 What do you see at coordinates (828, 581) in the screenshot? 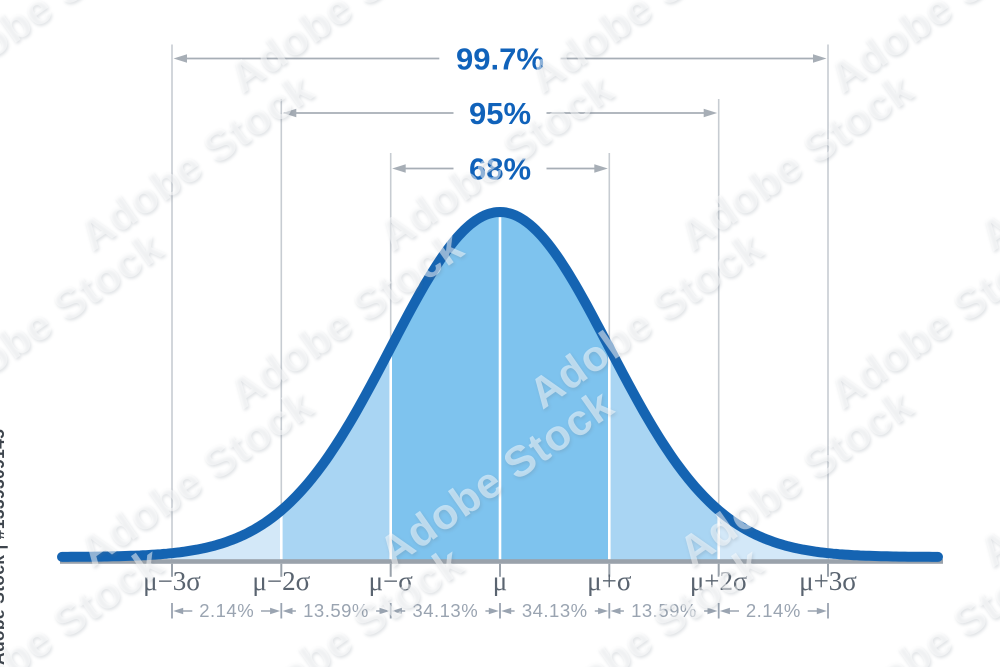
I see `x-tick-label: μ+3σ` at bounding box center [828, 581].